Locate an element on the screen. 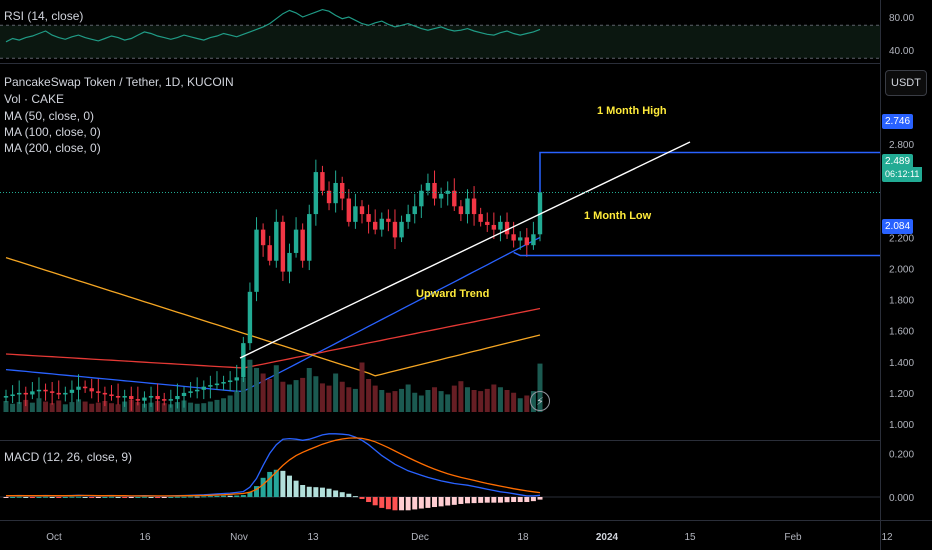 Image resolution: width=932 pixels, height=550 pixels. time-tick-3: 13 is located at coordinates (313, 537).